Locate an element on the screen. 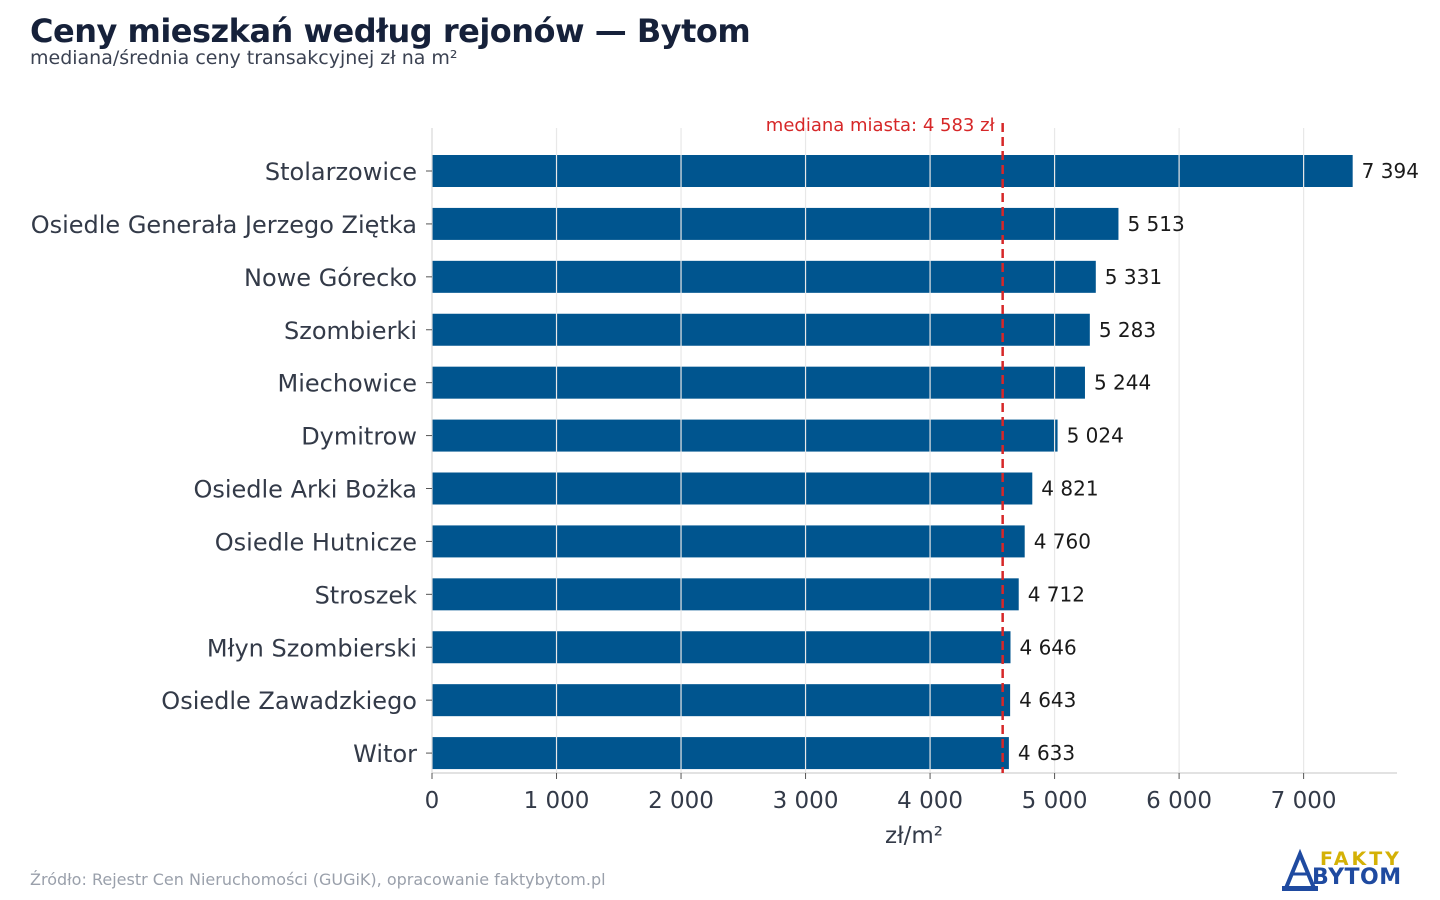 The image size is (1440, 900). value-label: 5 244 is located at coordinates (1122, 383).